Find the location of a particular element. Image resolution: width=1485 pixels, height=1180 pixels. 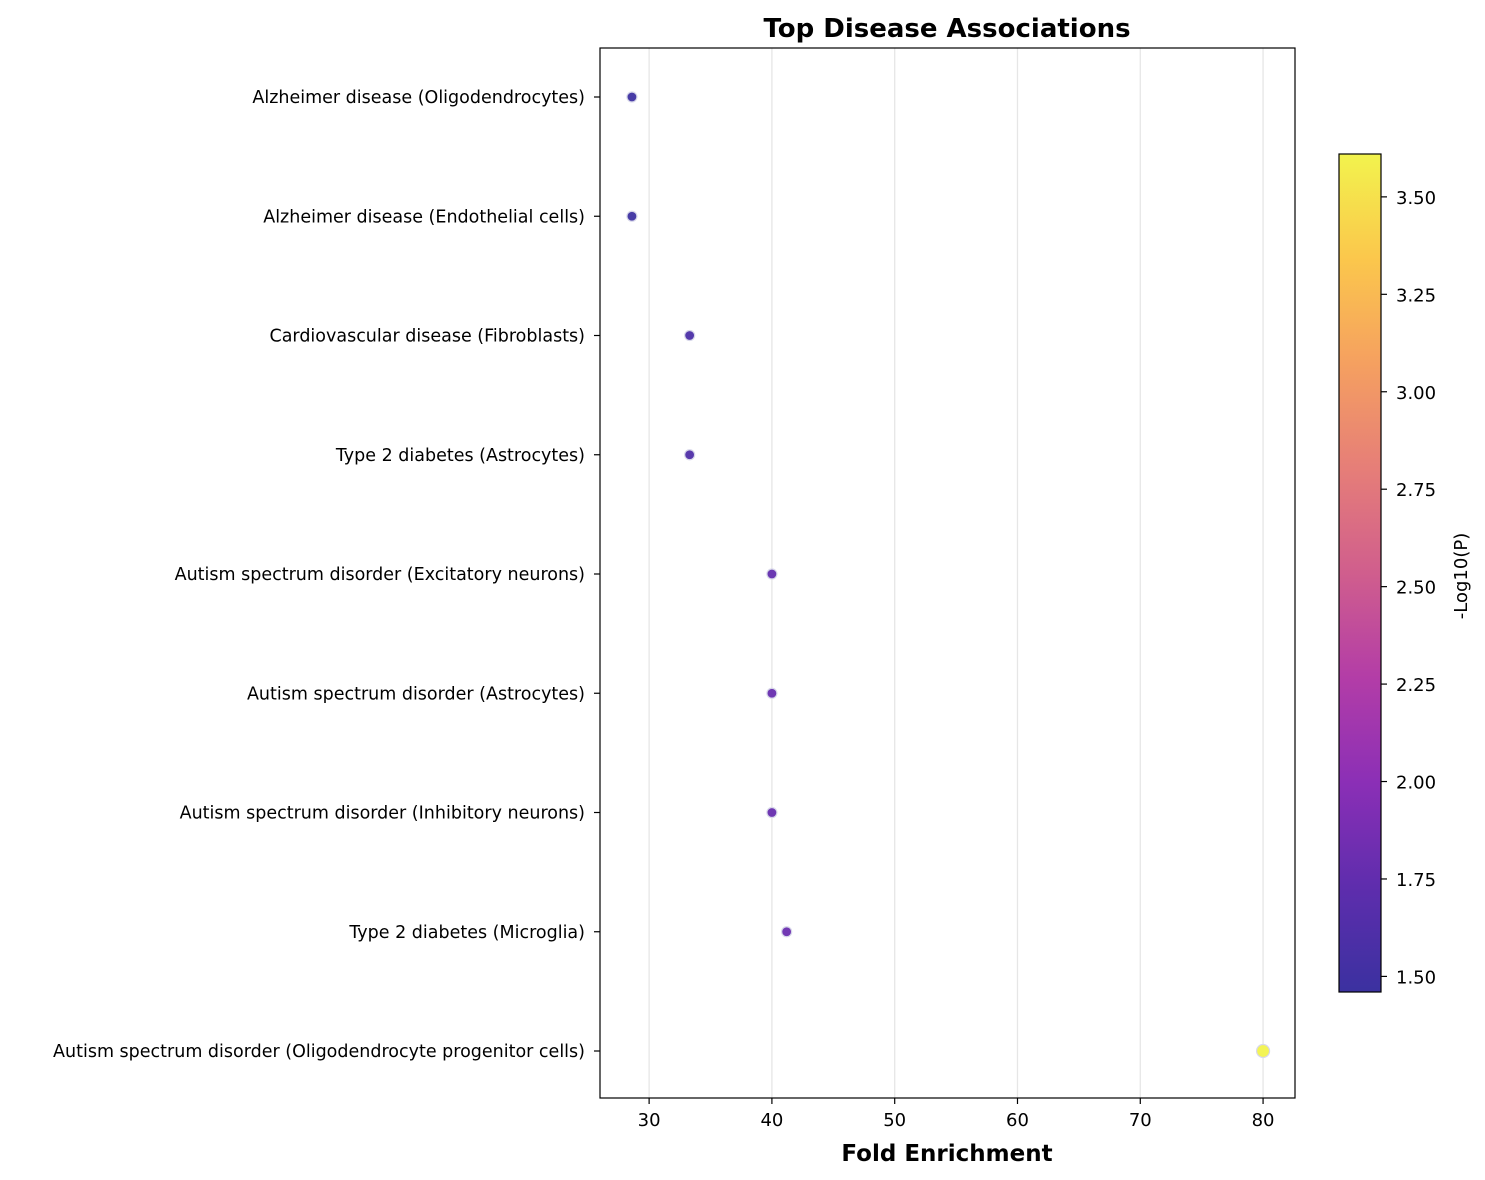

colorbar-tick-label: 2.25 is located at coordinates (1416, 685).